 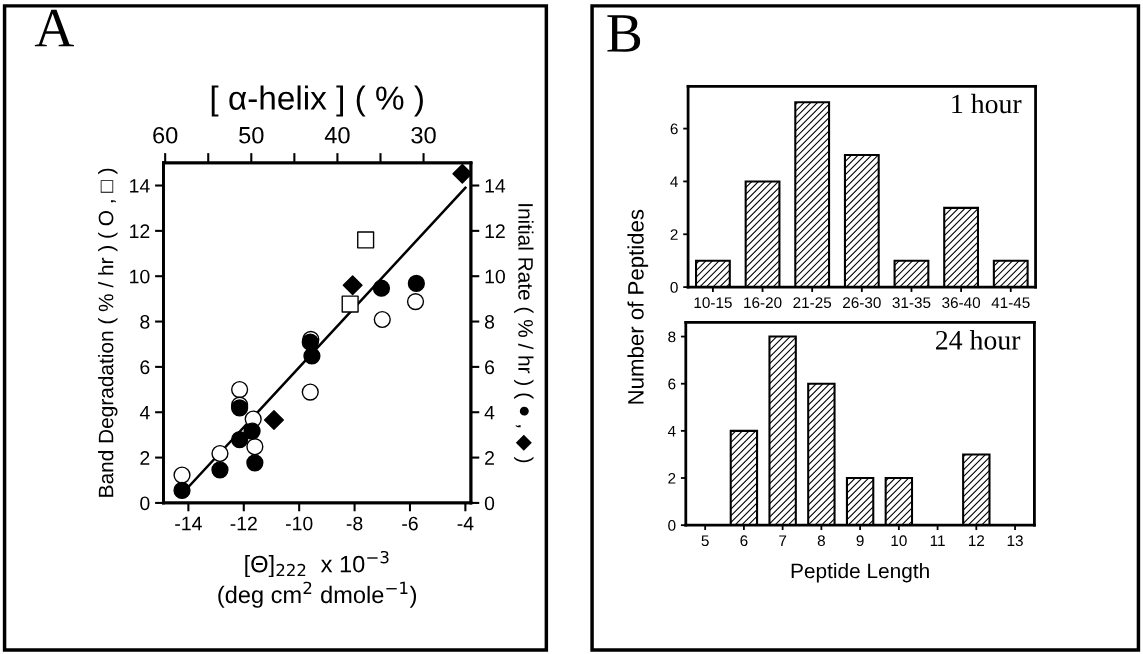 What do you see at coordinates (783, 540) in the screenshot?
I see `x-tick-label: 7` at bounding box center [783, 540].